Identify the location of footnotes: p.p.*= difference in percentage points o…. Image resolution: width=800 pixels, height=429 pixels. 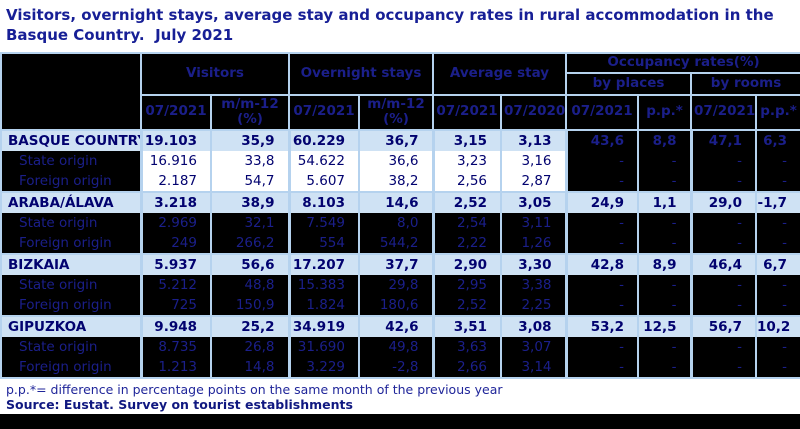
(400, 396).